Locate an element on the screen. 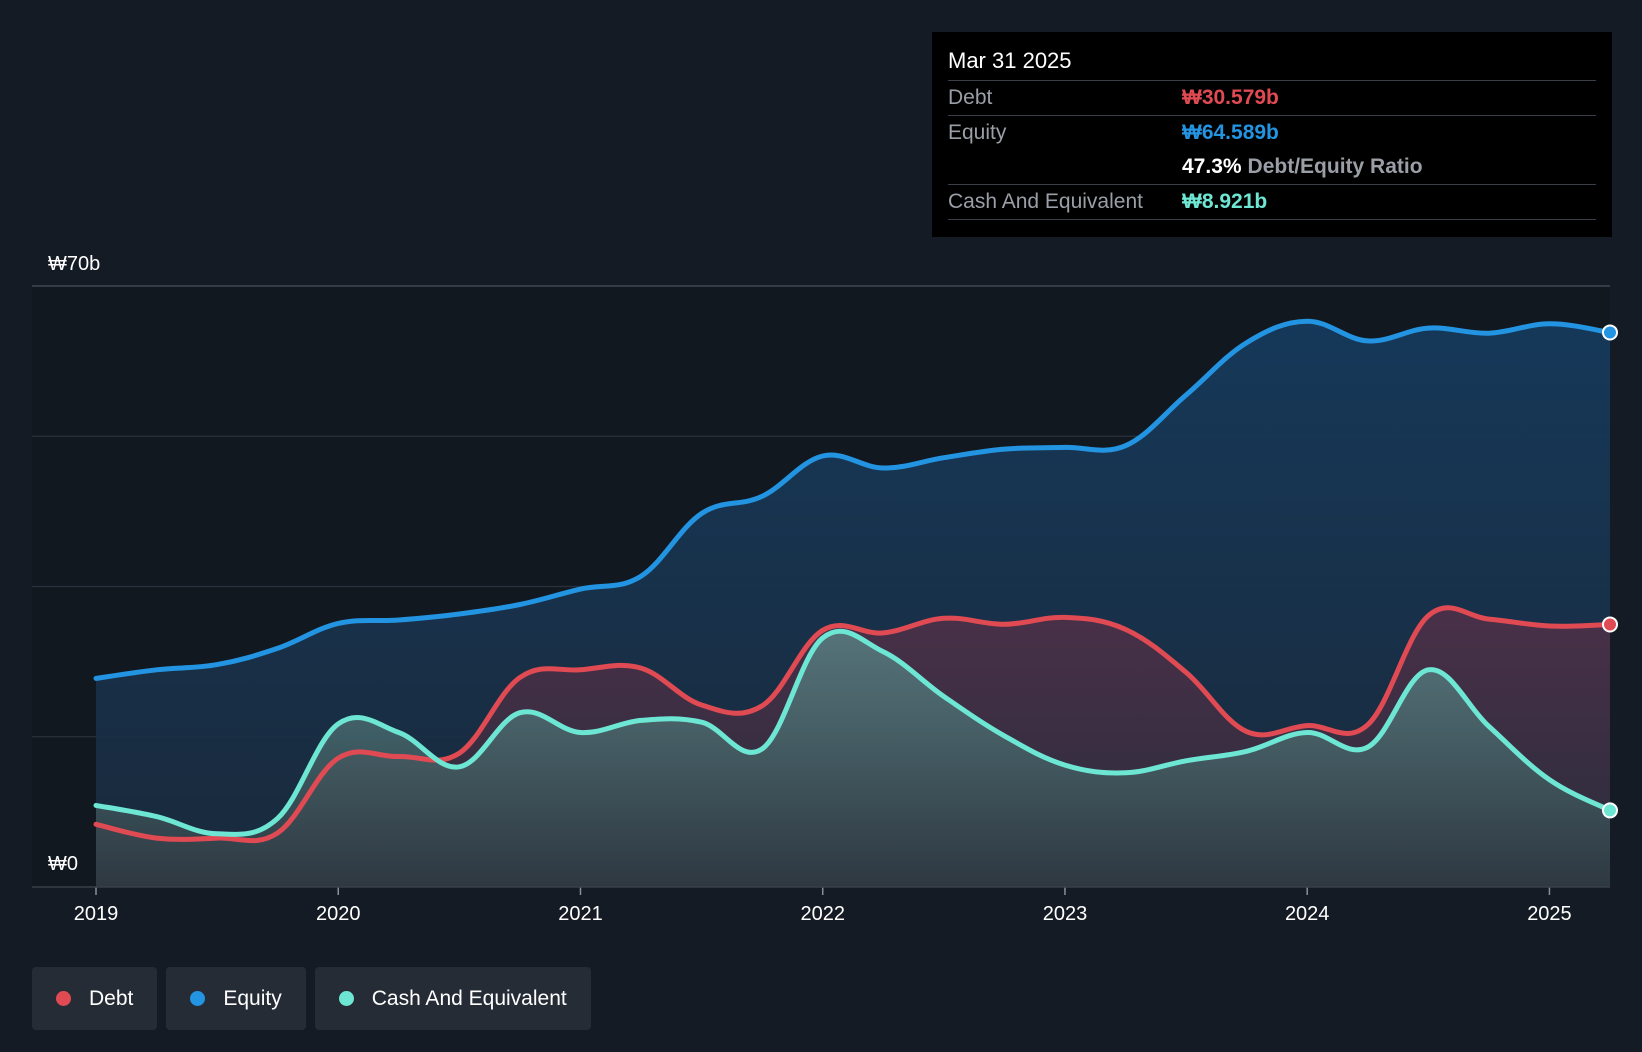 The image size is (1642, 1052). x-axis-ticks: 2019 2020 2021 2022 2023 2024 2025 is located at coordinates (823, 906).